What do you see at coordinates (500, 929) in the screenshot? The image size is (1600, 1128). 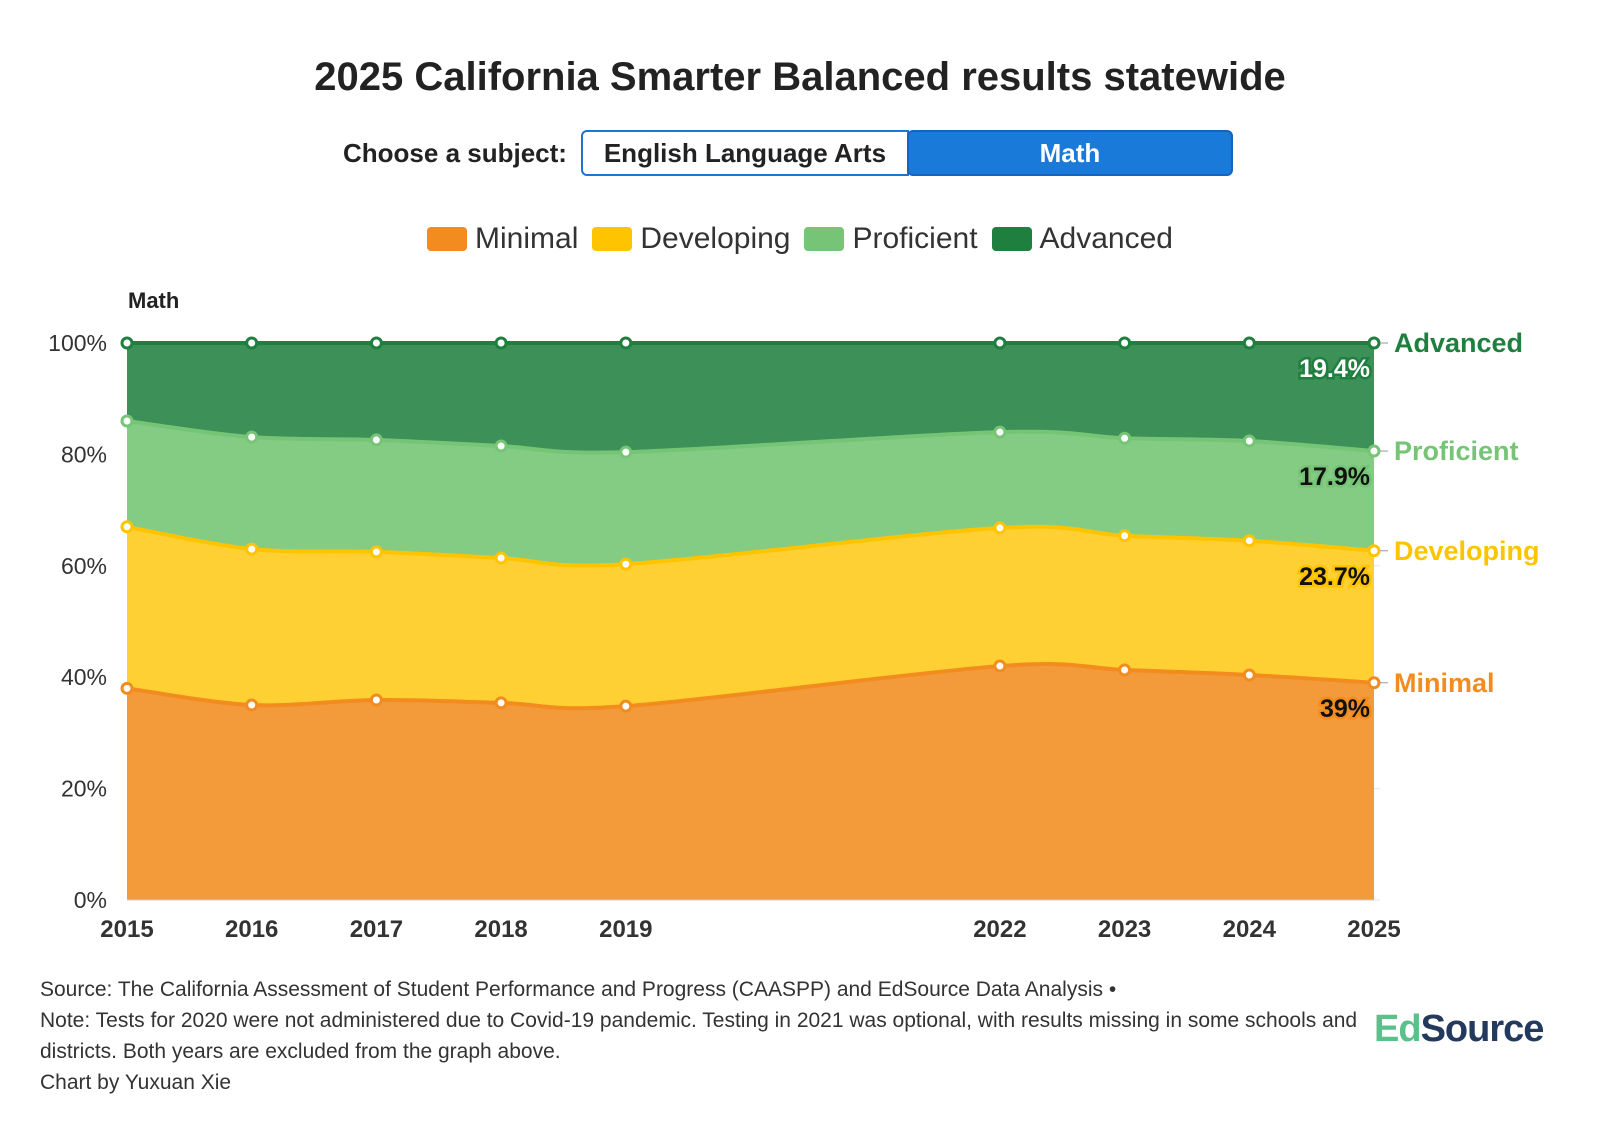 I see `x-tick-label: 2018` at bounding box center [500, 929].